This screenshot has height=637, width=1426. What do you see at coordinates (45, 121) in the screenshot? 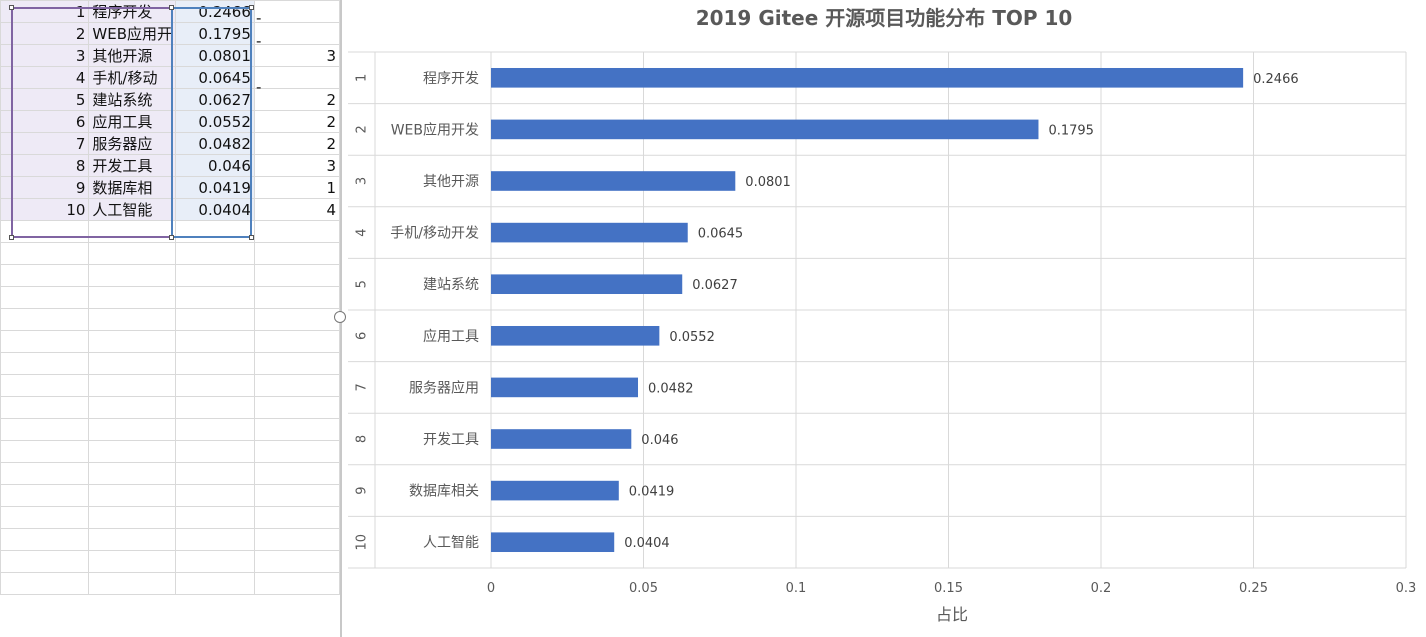
I see `row-index-cell: 6` at bounding box center [45, 121].